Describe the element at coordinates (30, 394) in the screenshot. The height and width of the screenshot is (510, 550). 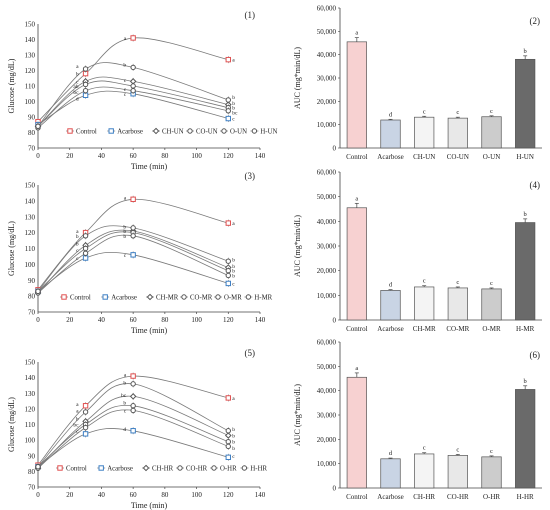
I see `line-panel-3-ytick-label: 130` at that location.